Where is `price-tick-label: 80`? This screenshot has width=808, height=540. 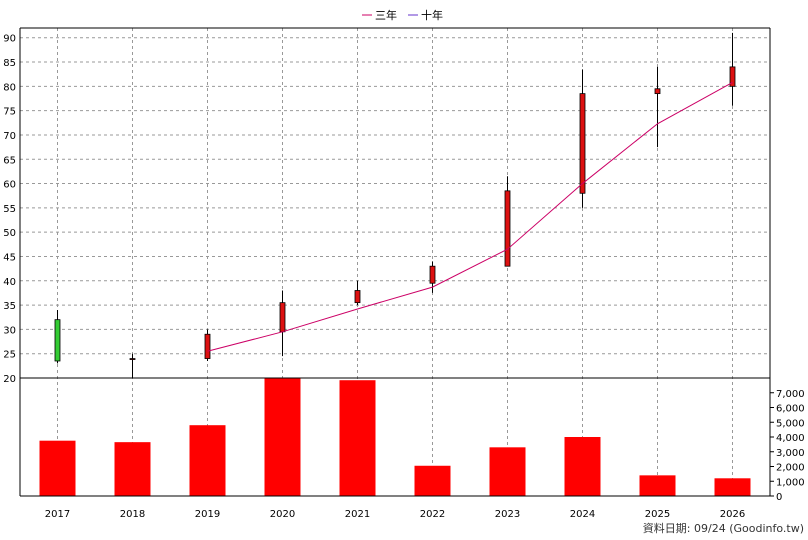 price-tick-label: 80 is located at coordinates (9, 87).